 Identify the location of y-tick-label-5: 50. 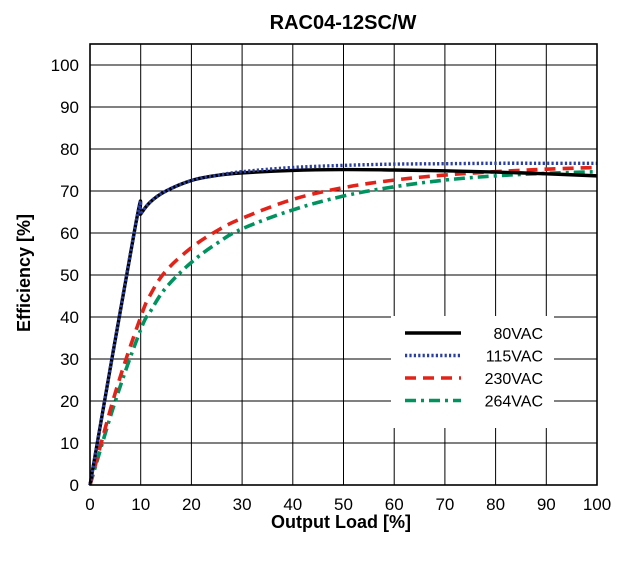
(69, 275).